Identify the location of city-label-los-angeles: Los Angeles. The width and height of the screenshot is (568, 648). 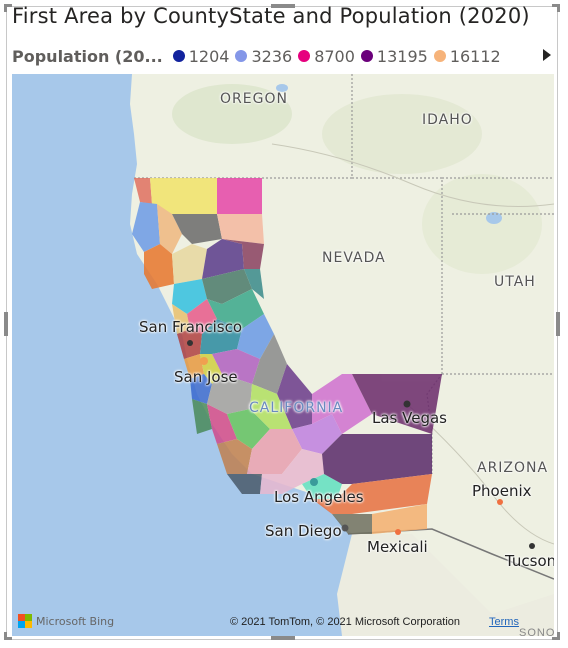
(319, 497).